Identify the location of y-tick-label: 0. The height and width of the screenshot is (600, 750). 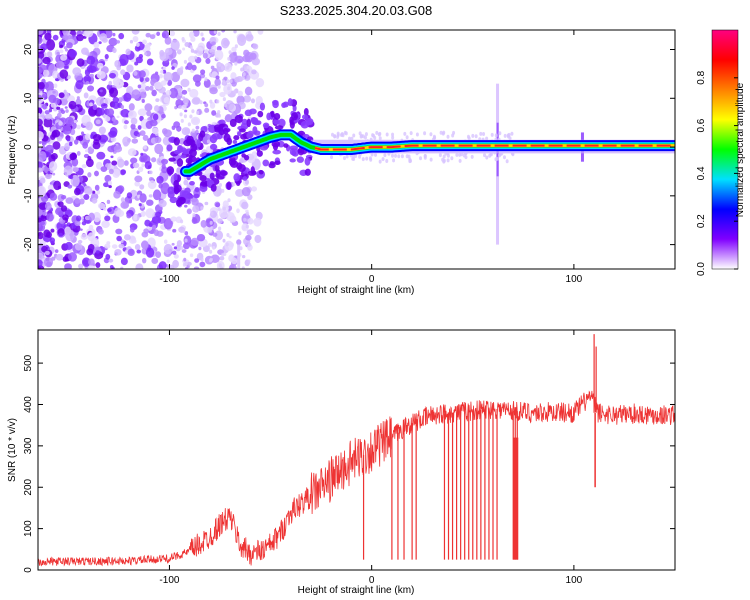
(28, 147).